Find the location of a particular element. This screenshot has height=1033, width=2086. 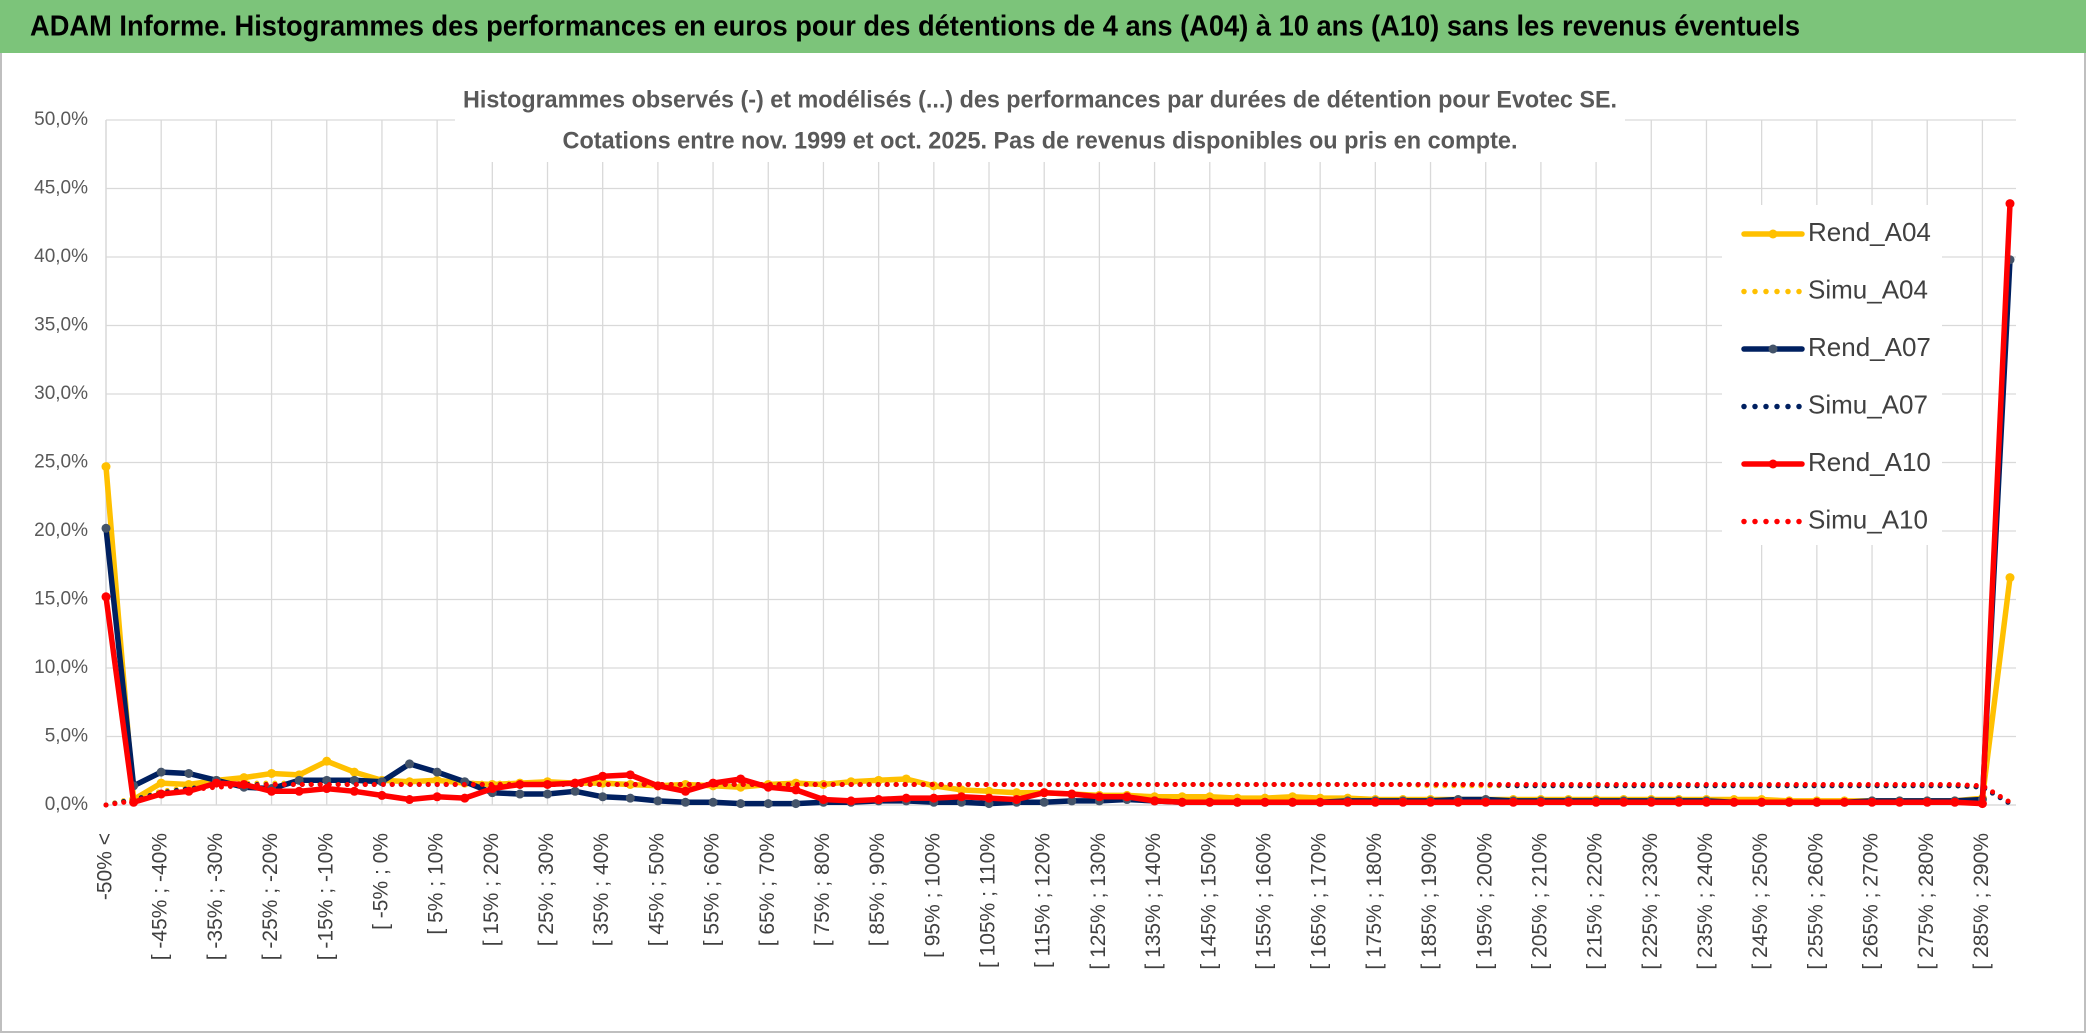

y-tick-label: 5,0% is located at coordinates (66, 736).